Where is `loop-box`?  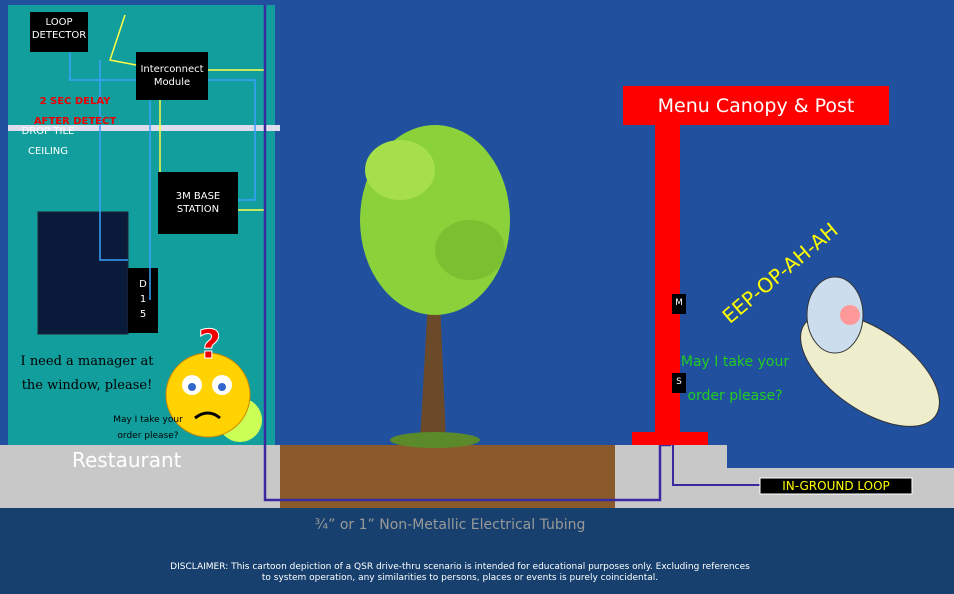
loop-box is located at coordinates (836, 486).